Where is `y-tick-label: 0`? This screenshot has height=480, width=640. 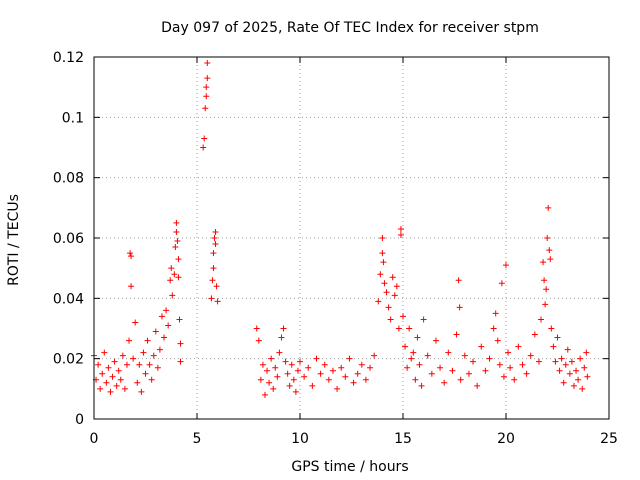
y-tick-label: 0 is located at coordinates (79, 420).